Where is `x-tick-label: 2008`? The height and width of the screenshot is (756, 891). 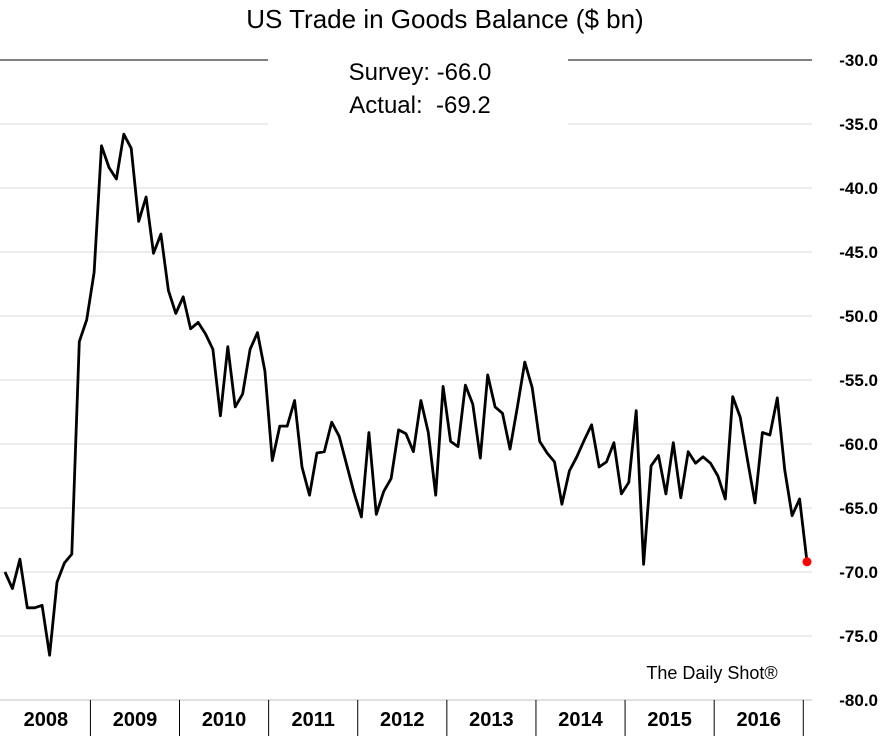
x-tick-label: 2008 is located at coordinates (46, 720).